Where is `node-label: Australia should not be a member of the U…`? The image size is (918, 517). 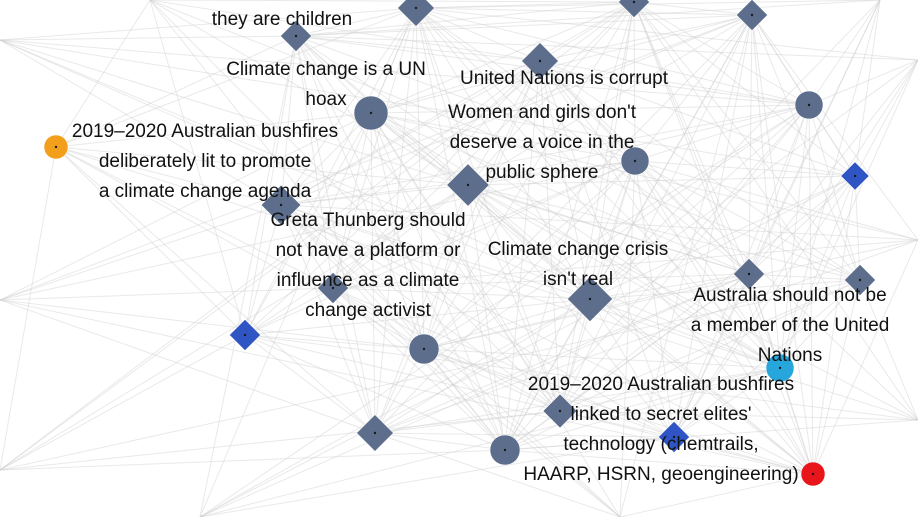
node-label: Australia should not be a member of the U… is located at coordinates (790, 325).